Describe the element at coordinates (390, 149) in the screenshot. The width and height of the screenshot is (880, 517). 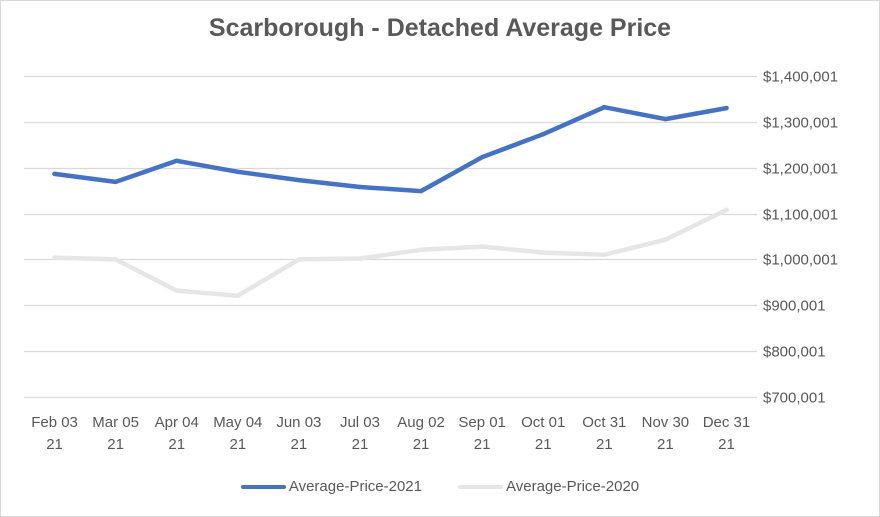
I see `series-line-average-price-2021` at that location.